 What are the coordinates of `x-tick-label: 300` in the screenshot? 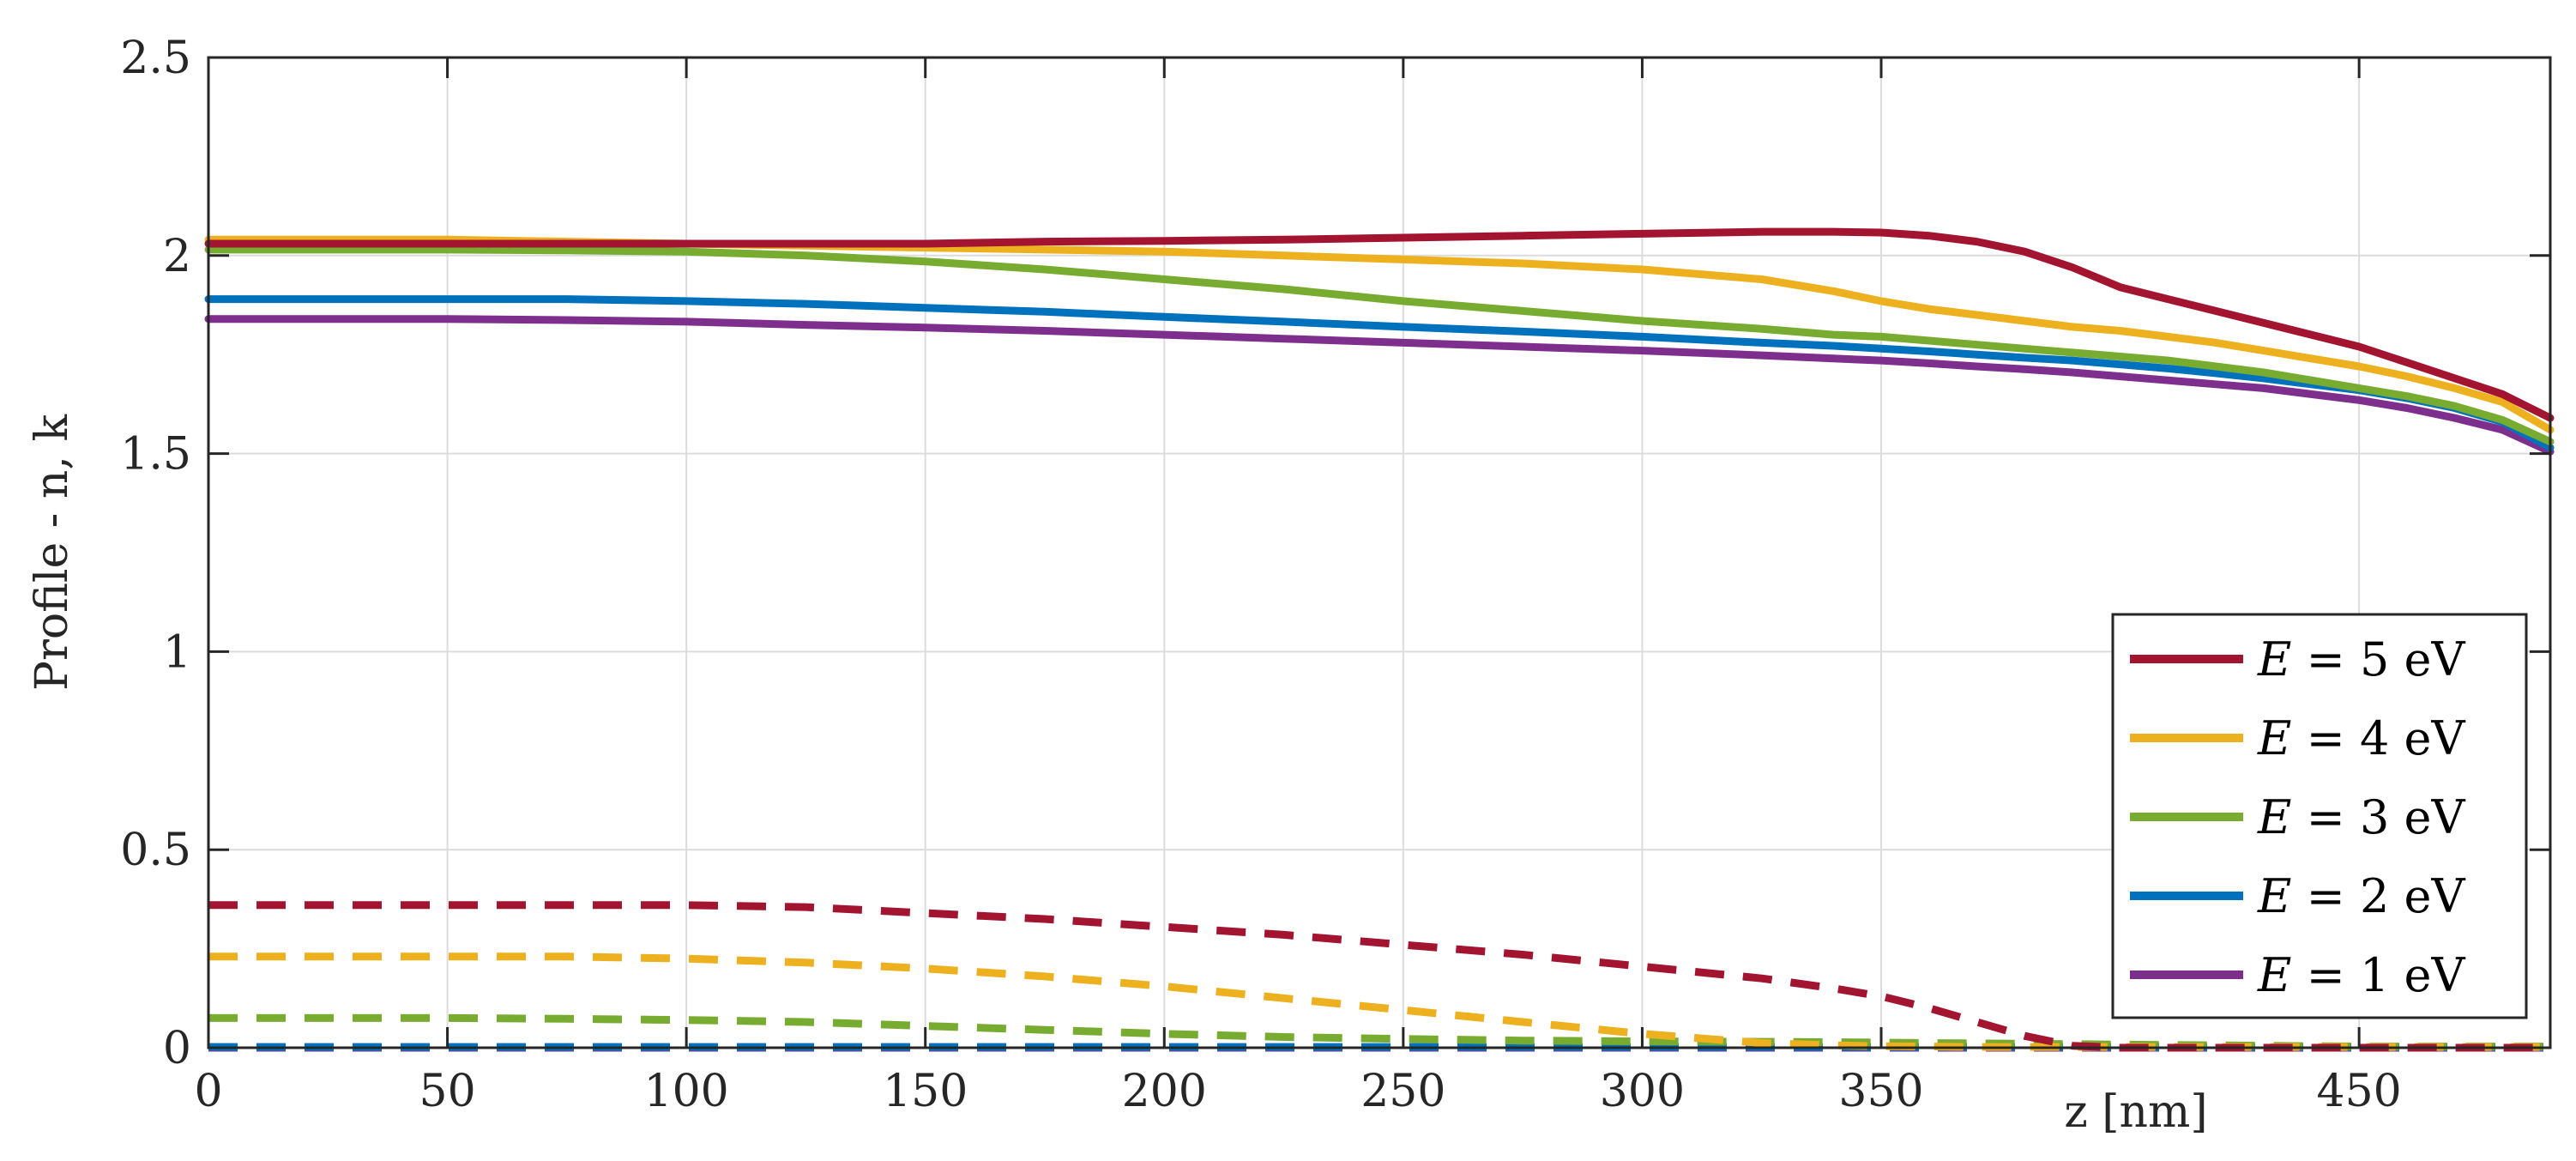 It's located at (1642, 1091).